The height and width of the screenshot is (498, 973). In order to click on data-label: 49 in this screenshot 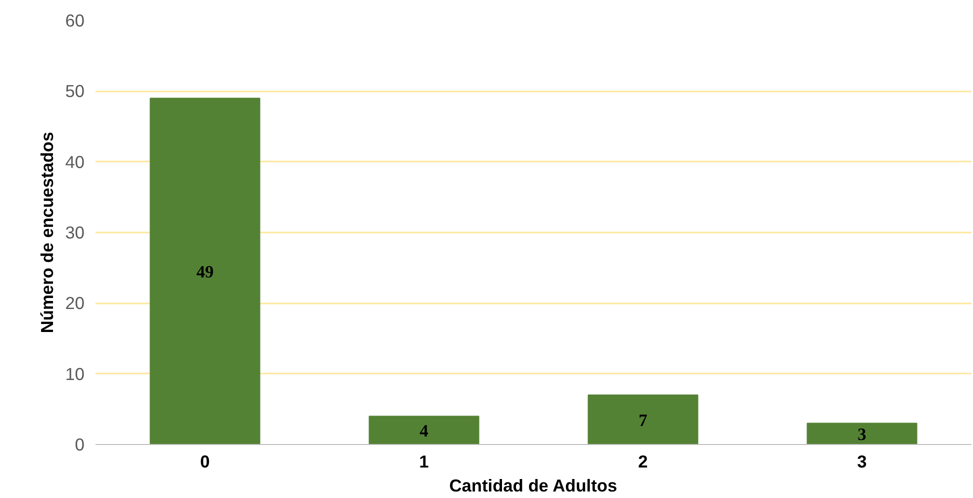, I will do `click(205, 272)`.